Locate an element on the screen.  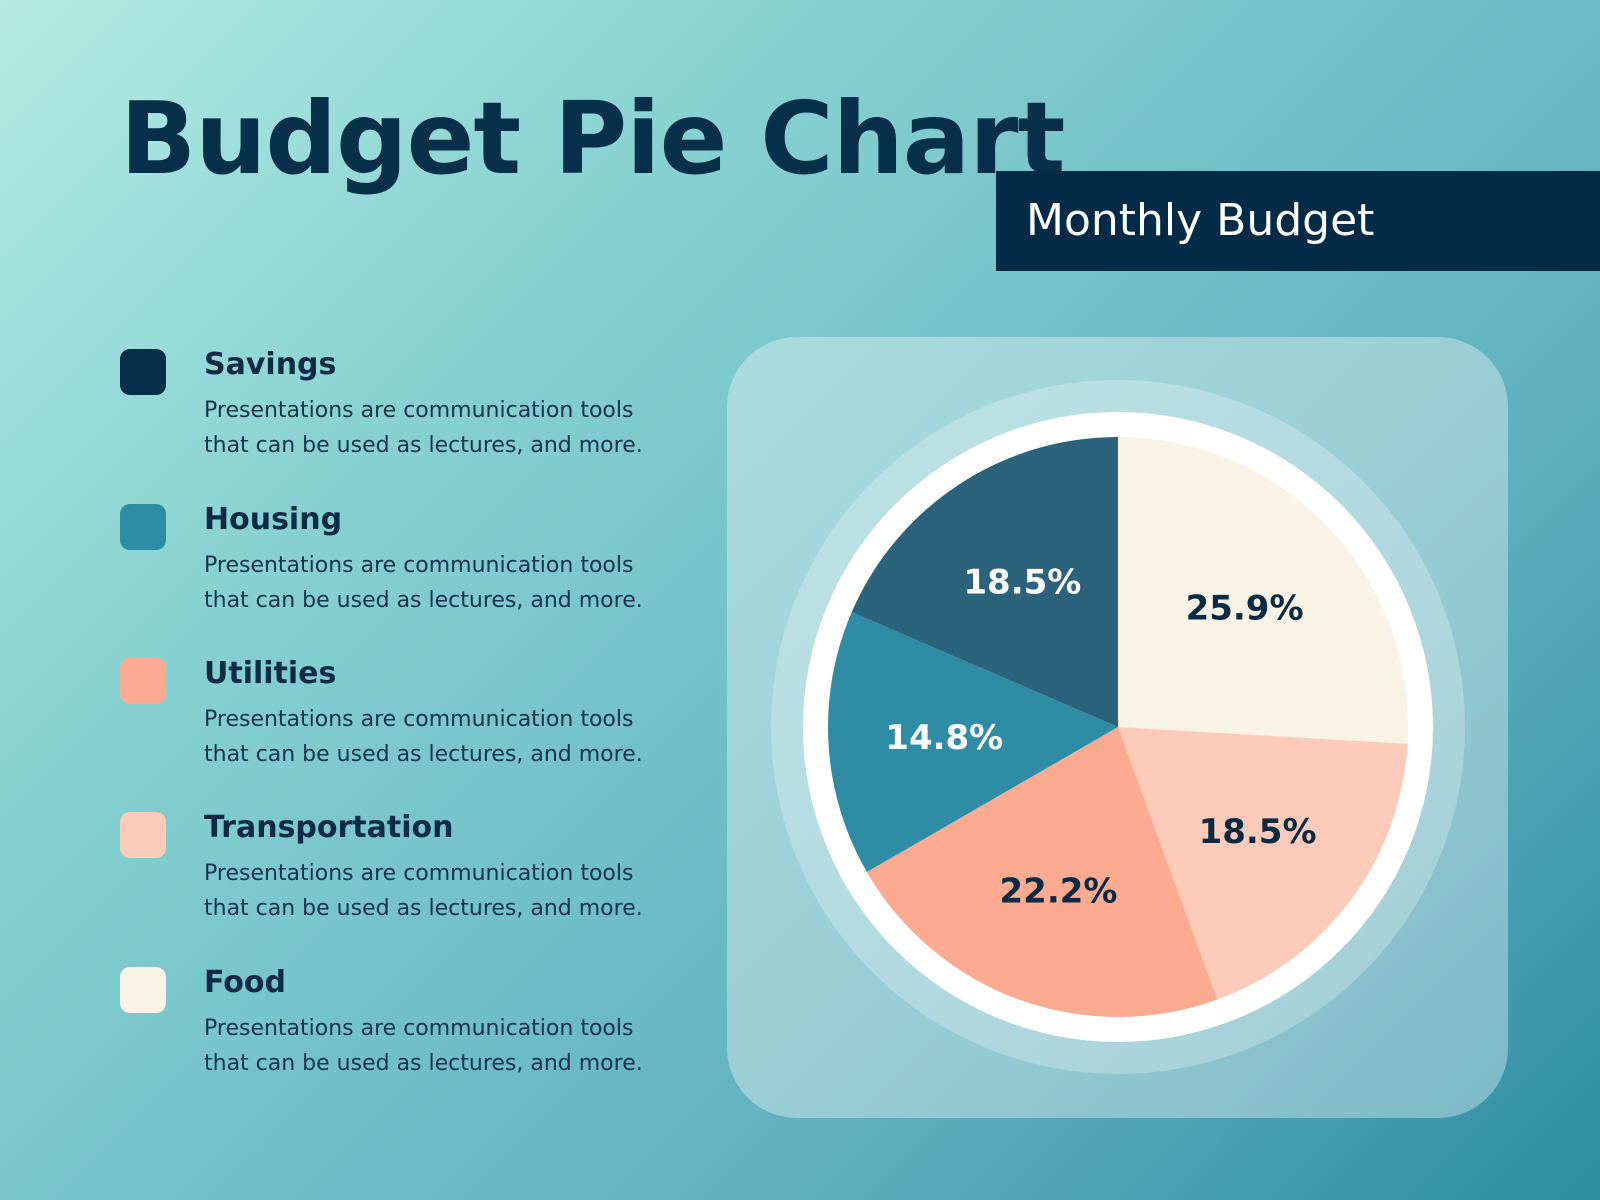
subtitle-banner: Monthly Budget is located at coordinates (1298, 221).